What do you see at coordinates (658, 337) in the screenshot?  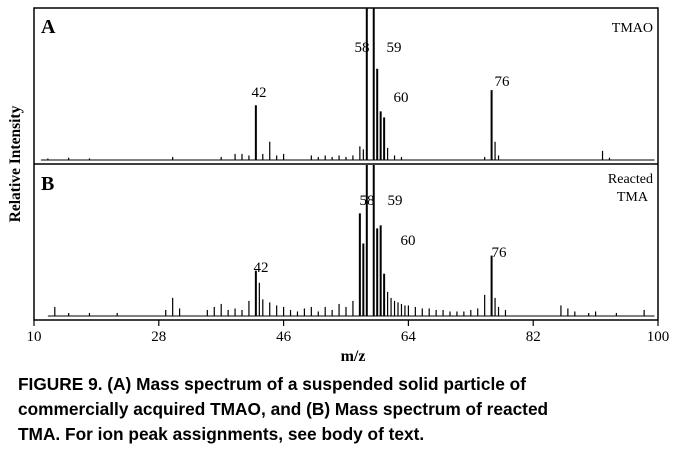 I see `x-tick-label: 100` at bounding box center [658, 337].